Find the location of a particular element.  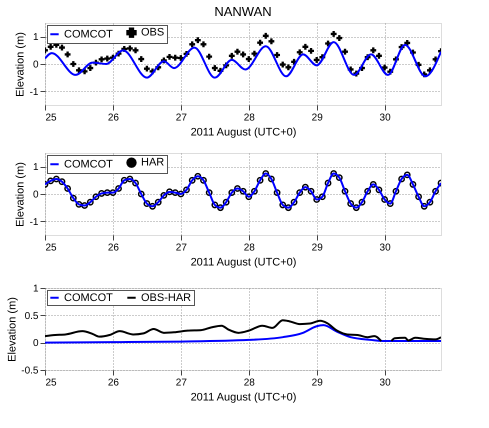

chart-title: NANWAN is located at coordinates (243, 11).